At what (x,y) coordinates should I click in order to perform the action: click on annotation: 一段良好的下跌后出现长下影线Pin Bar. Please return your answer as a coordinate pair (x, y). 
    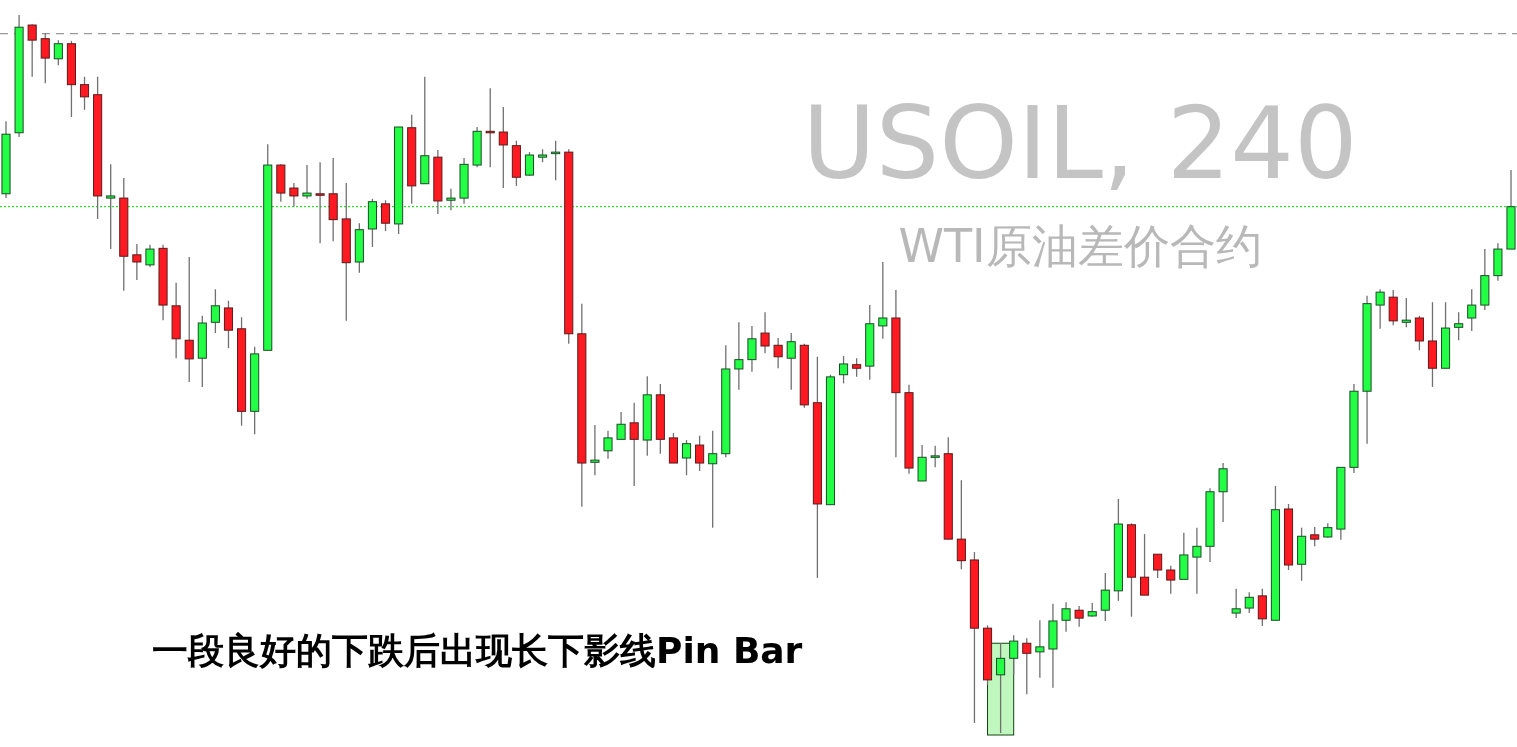
    Looking at the image, I should click on (477, 650).